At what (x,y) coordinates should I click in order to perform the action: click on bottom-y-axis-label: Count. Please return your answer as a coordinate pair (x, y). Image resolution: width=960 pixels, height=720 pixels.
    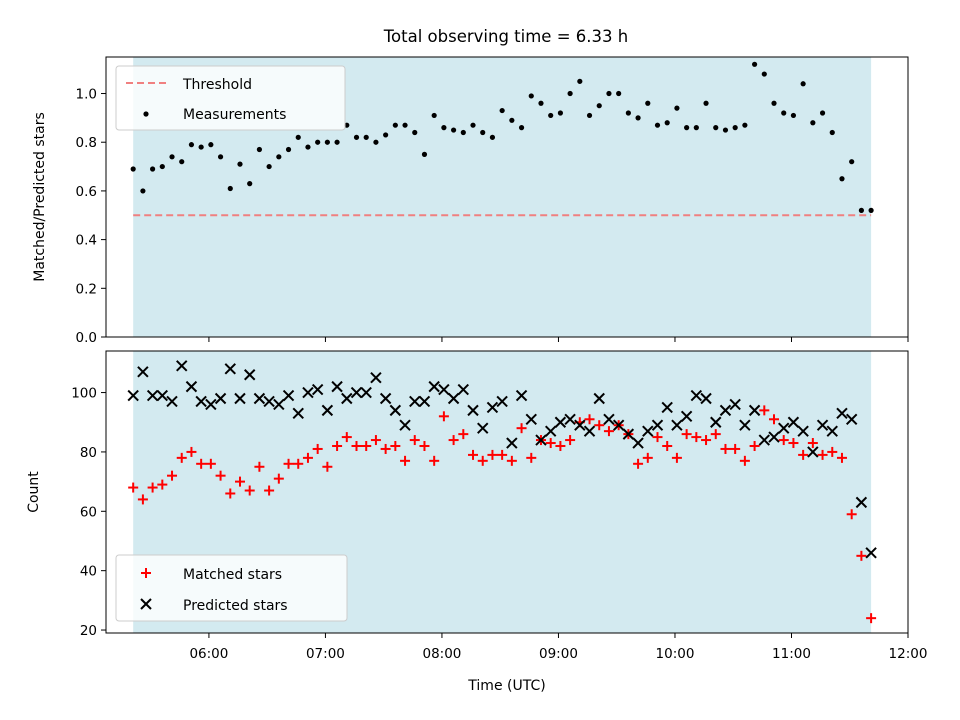
    Looking at the image, I should click on (34, 492).